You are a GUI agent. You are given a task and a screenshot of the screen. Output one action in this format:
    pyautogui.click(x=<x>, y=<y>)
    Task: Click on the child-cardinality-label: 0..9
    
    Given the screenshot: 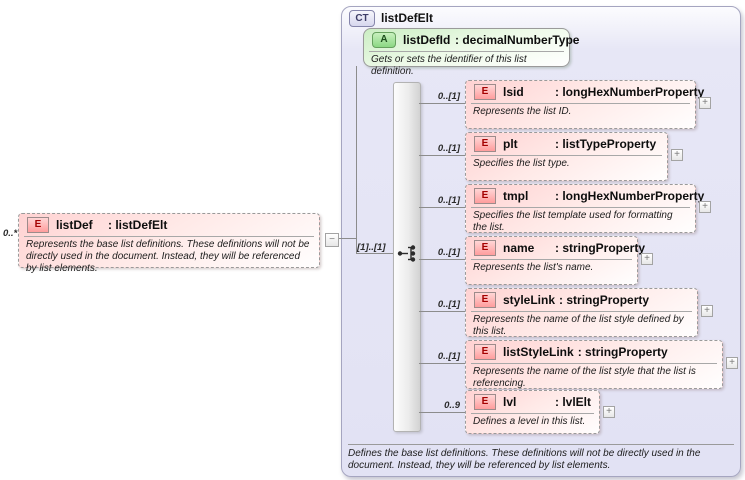 What is the action you would take?
    pyautogui.click(x=452, y=405)
    